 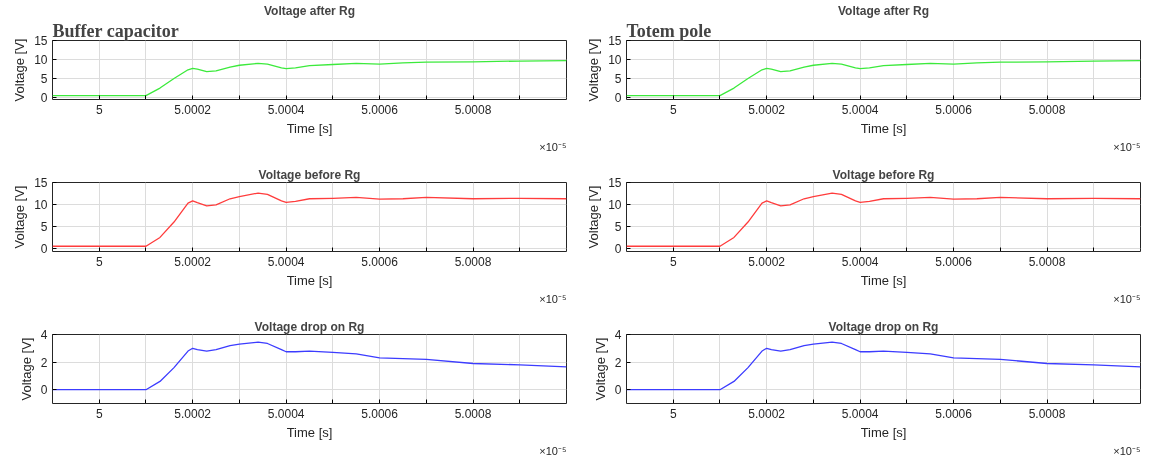 What do you see at coordinates (115, 30) in the screenshot?
I see `annotation: Buffer capacitor` at bounding box center [115, 30].